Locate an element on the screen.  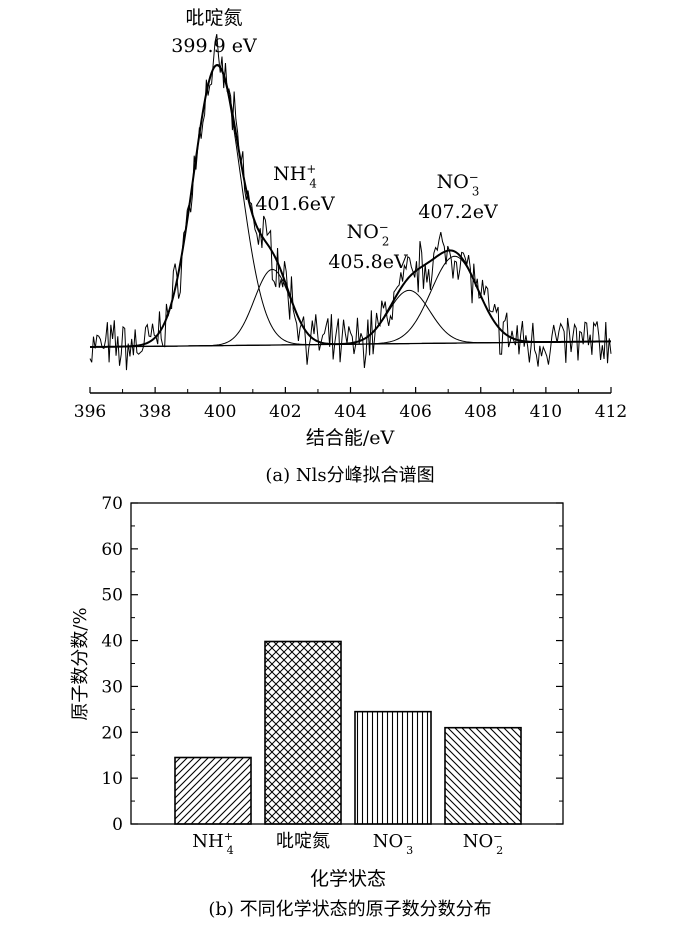
xps-x-tick-label: 400 is located at coordinates (220, 412).